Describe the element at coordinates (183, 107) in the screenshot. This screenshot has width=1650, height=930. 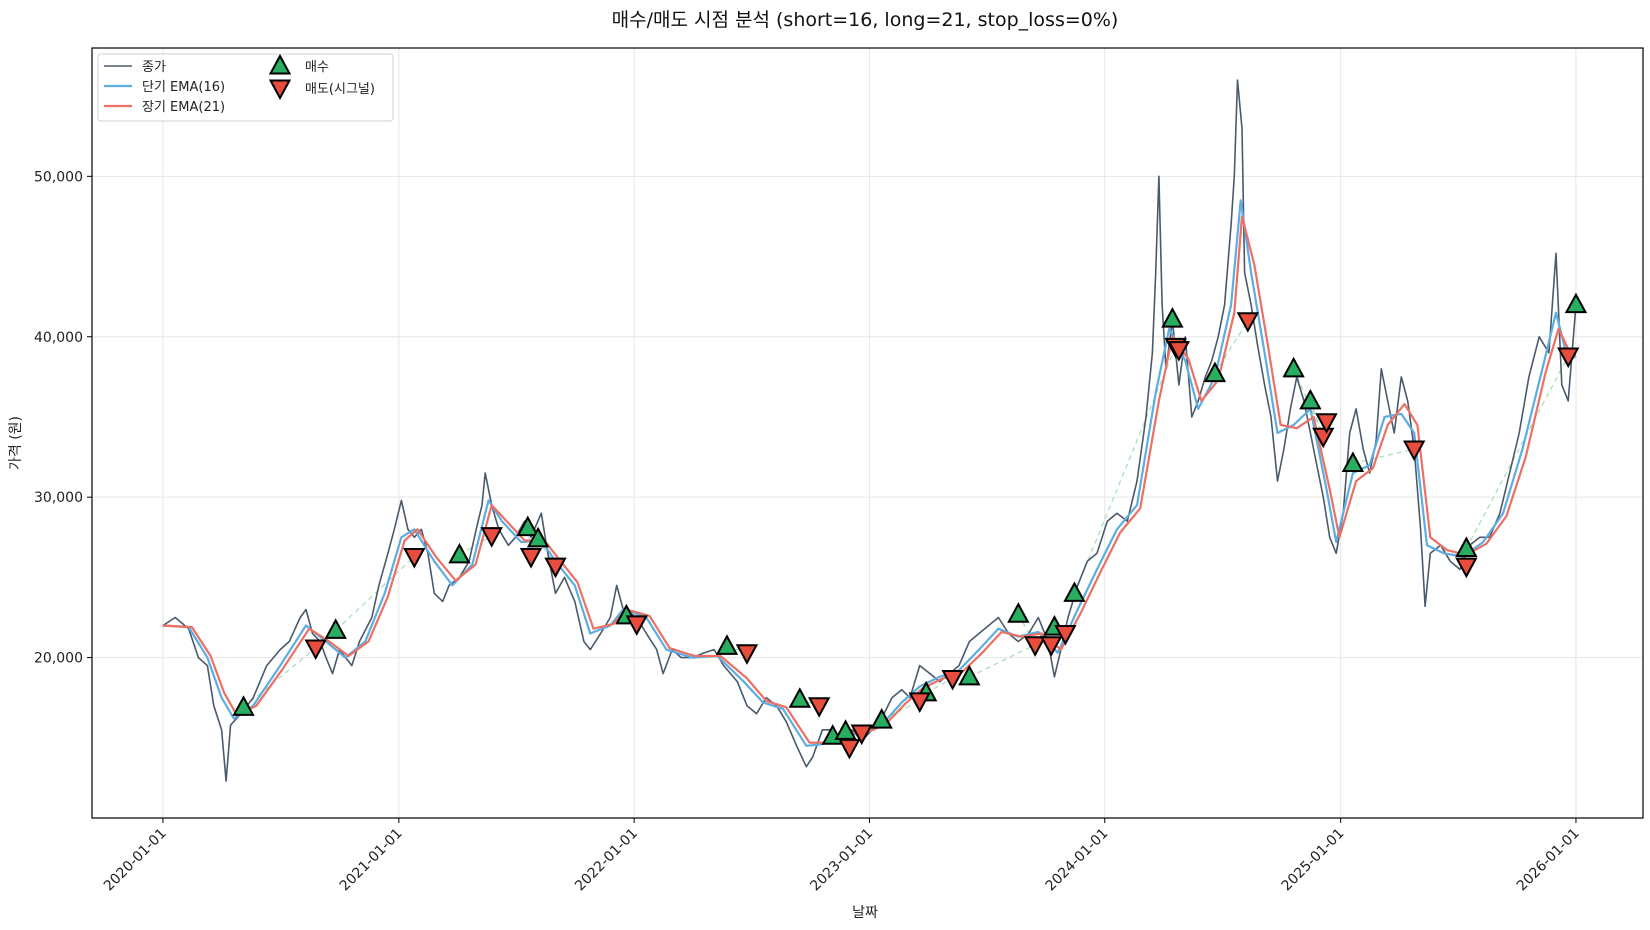
I see `legend-label: 장기 EMA(21)` at that location.